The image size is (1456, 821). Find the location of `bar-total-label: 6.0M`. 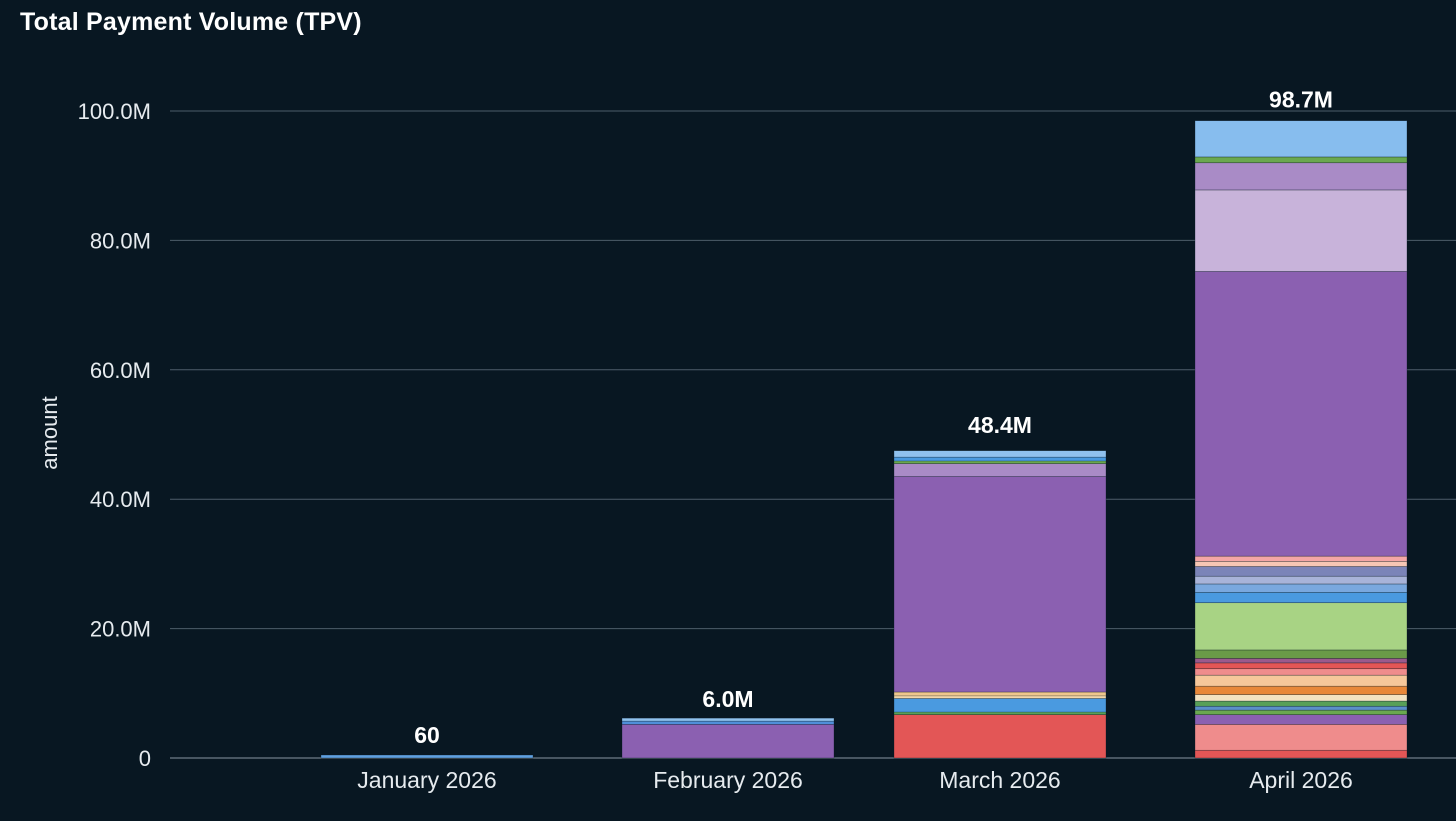

bar-total-label: 6.0M is located at coordinates (727, 699).